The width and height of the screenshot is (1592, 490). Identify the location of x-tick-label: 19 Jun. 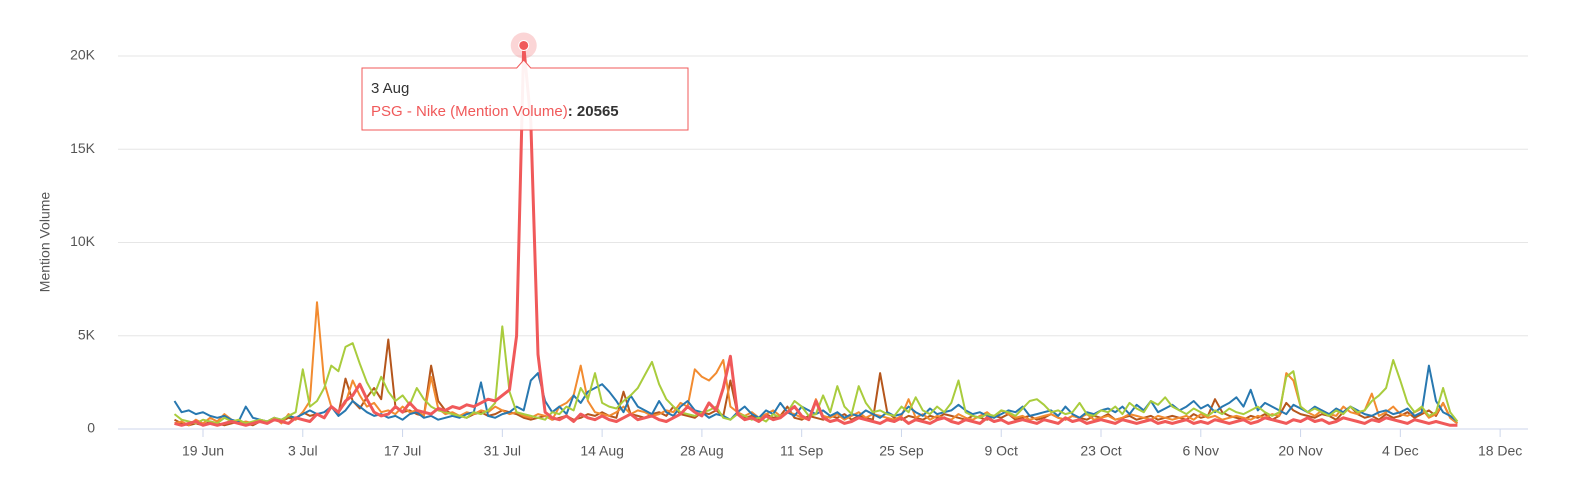
(203, 451).